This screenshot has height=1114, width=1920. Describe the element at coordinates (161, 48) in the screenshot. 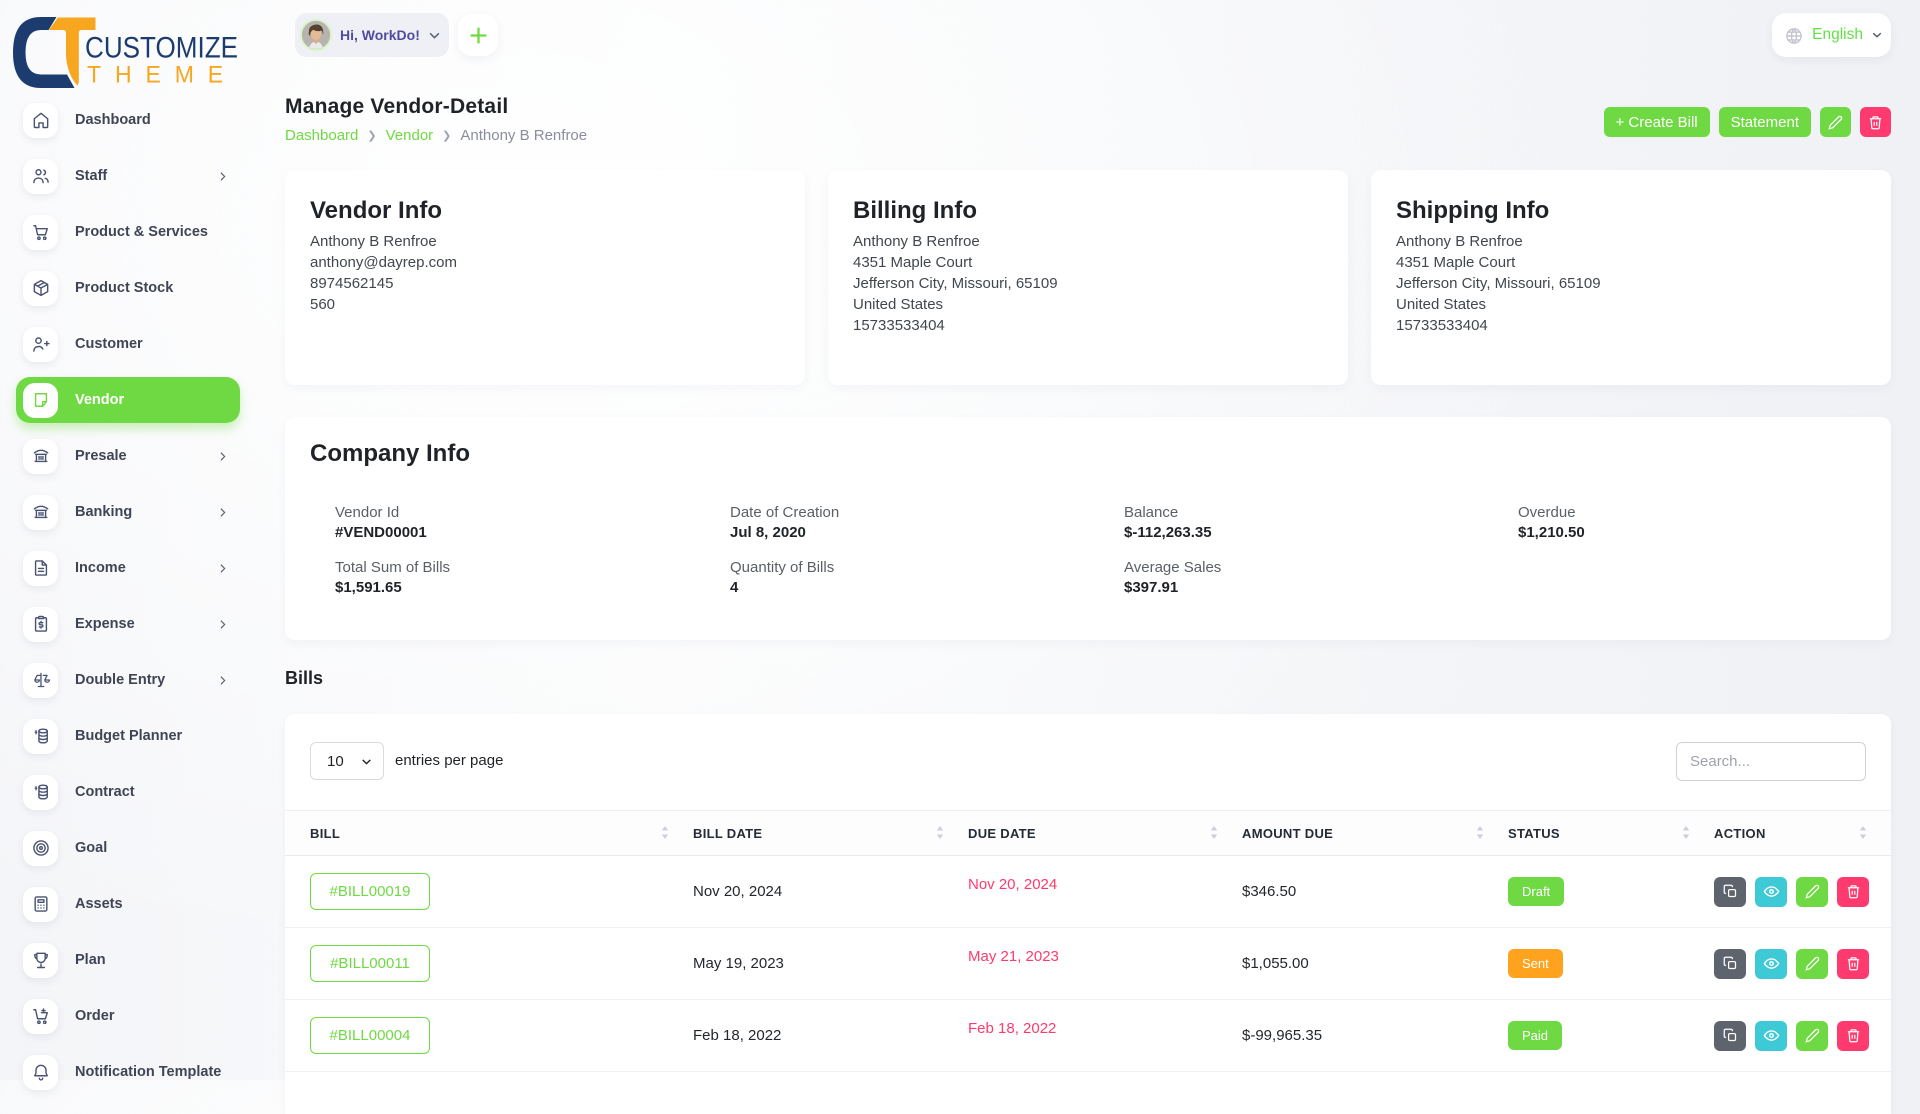

I see `svg-text: CUSTOMIZE` at that location.